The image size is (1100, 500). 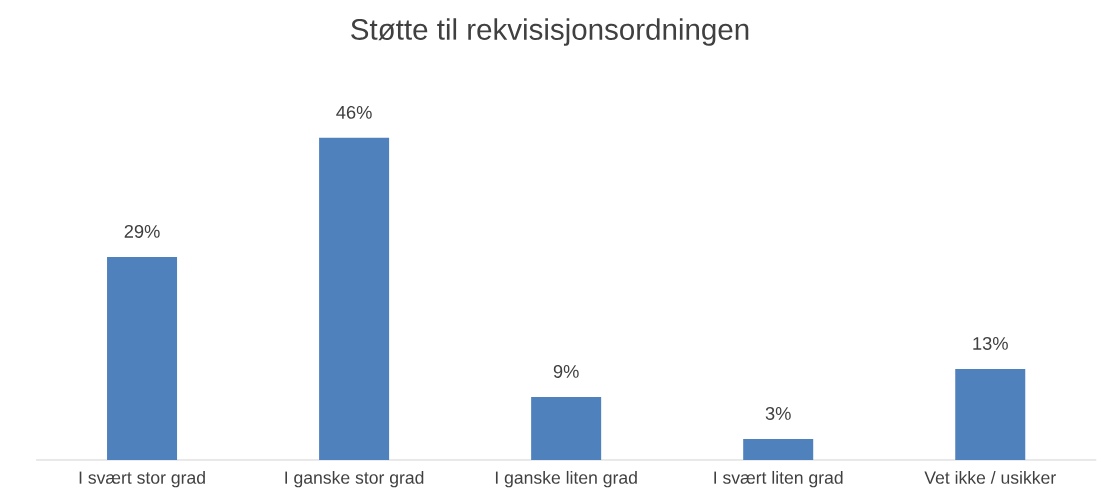 What do you see at coordinates (990, 477) in the screenshot?
I see `x-tick-label: Vet ikke / usikker` at bounding box center [990, 477].